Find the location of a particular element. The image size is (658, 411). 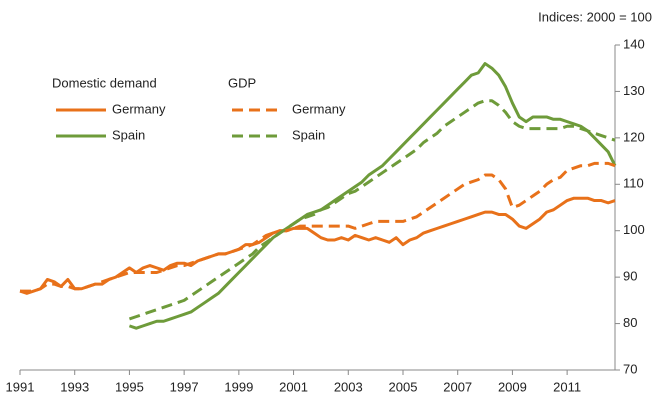

y-tick-label: 70 is located at coordinates (630, 368).